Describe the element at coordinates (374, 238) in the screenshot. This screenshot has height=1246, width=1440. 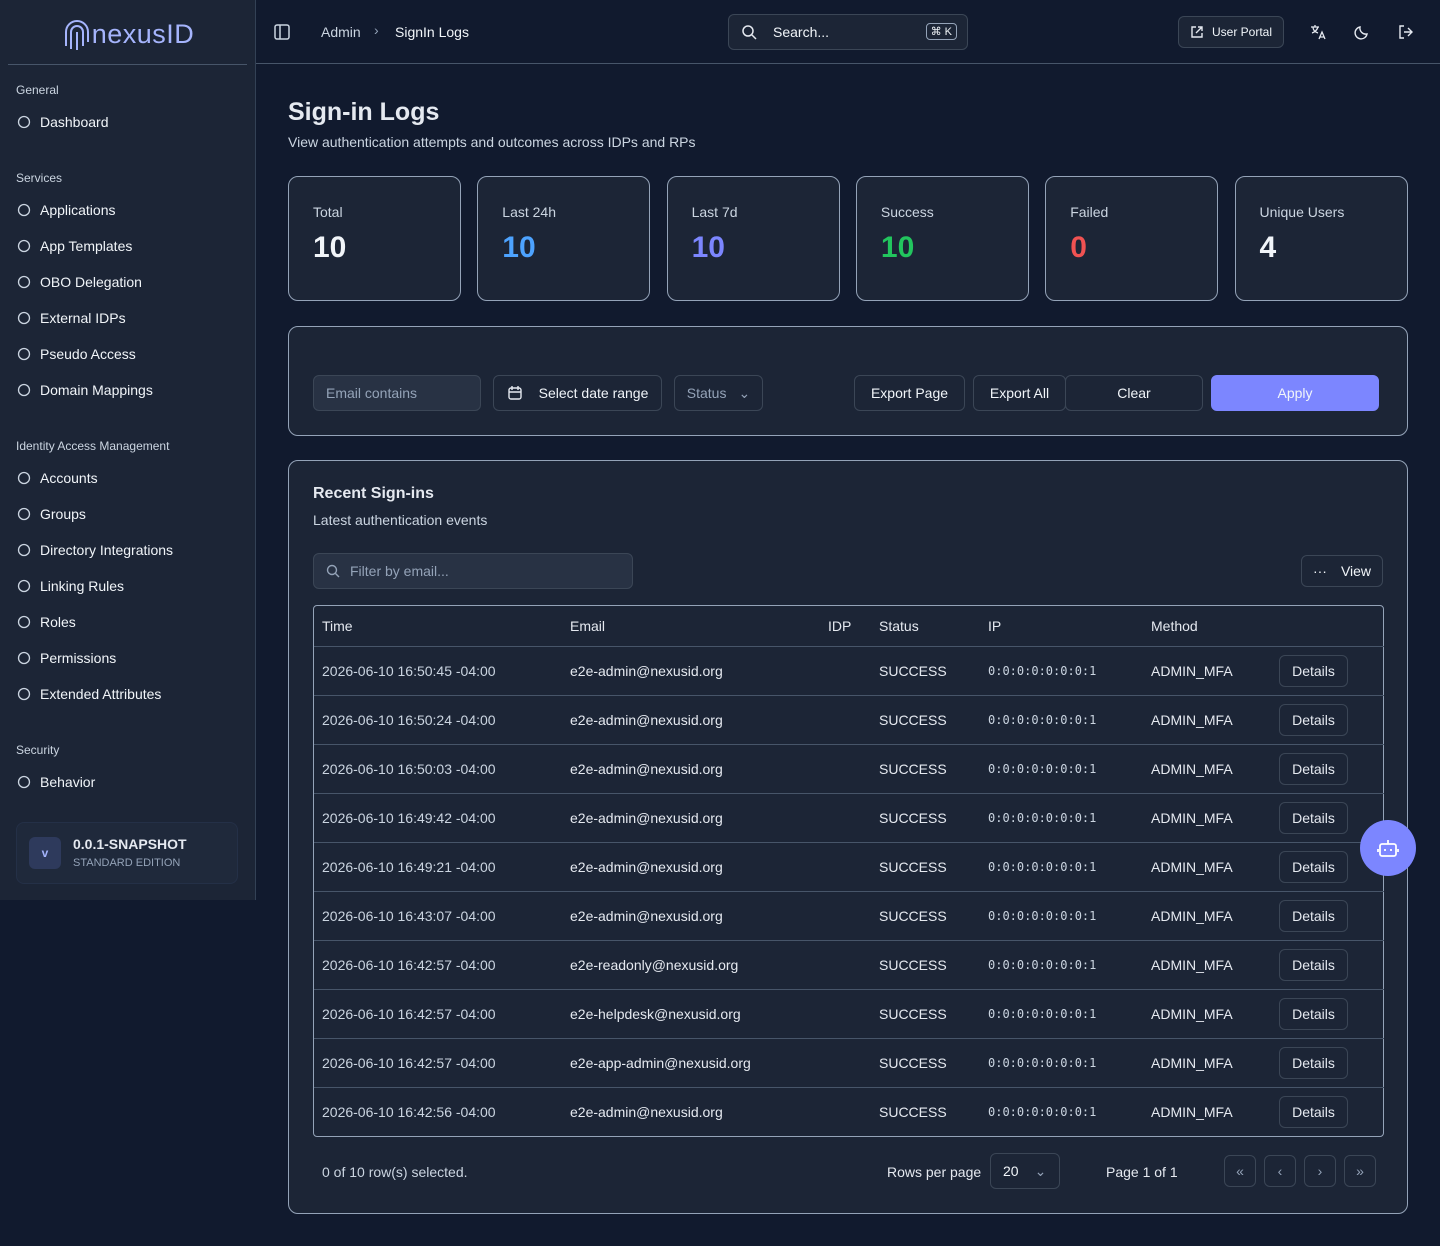
I see `stat-card: Total 10` at that location.